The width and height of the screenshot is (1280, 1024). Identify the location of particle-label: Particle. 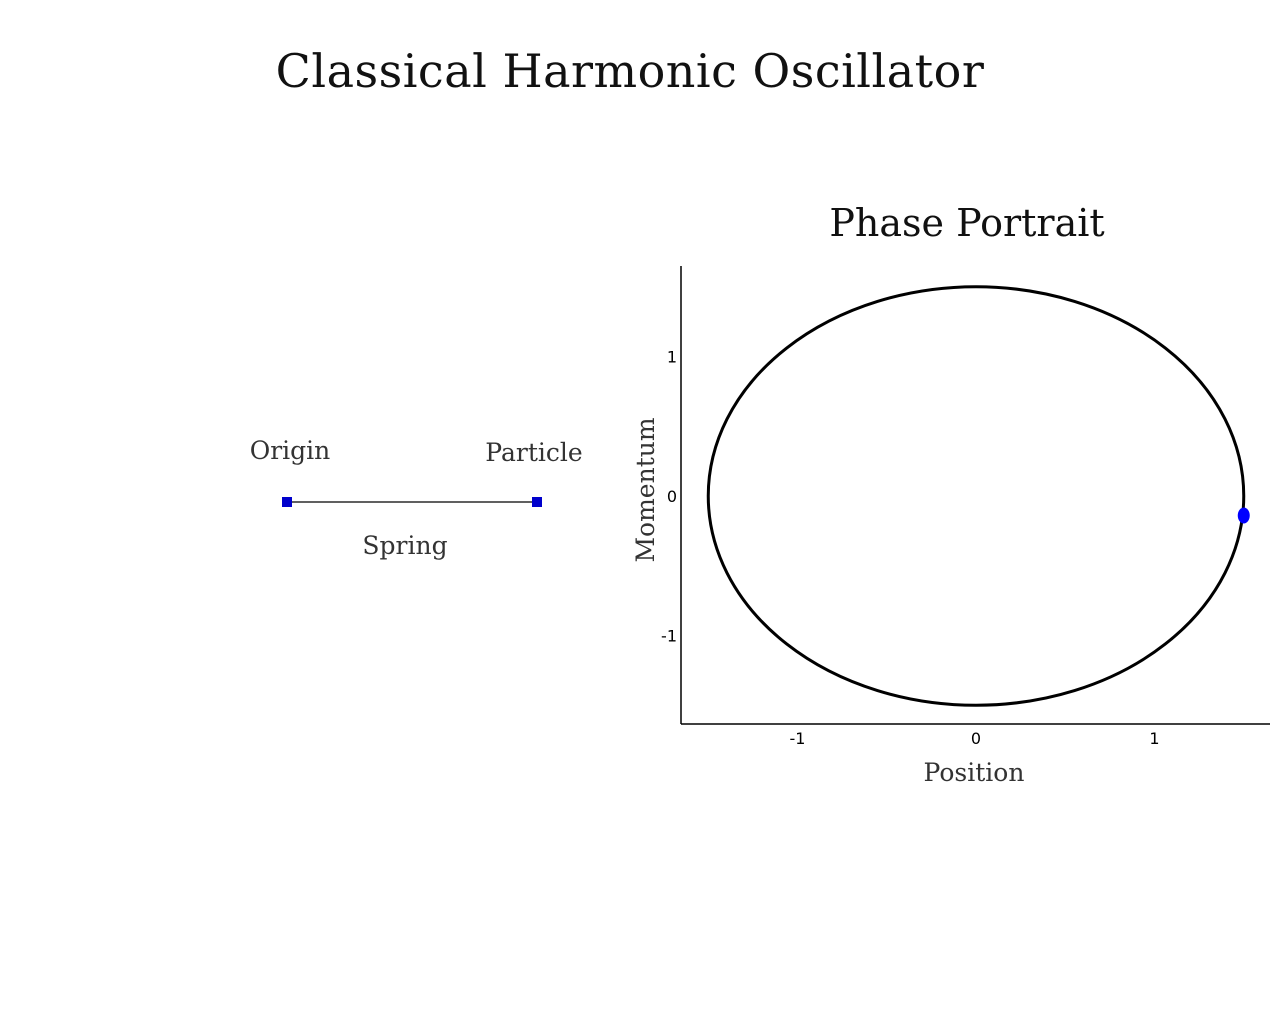
(533, 452).